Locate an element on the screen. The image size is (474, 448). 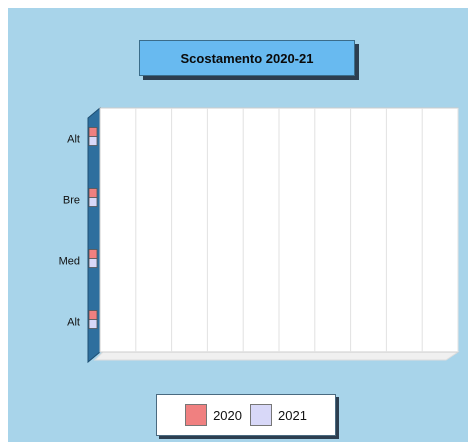
legend-item-2021: 2021 is located at coordinates (278, 415).